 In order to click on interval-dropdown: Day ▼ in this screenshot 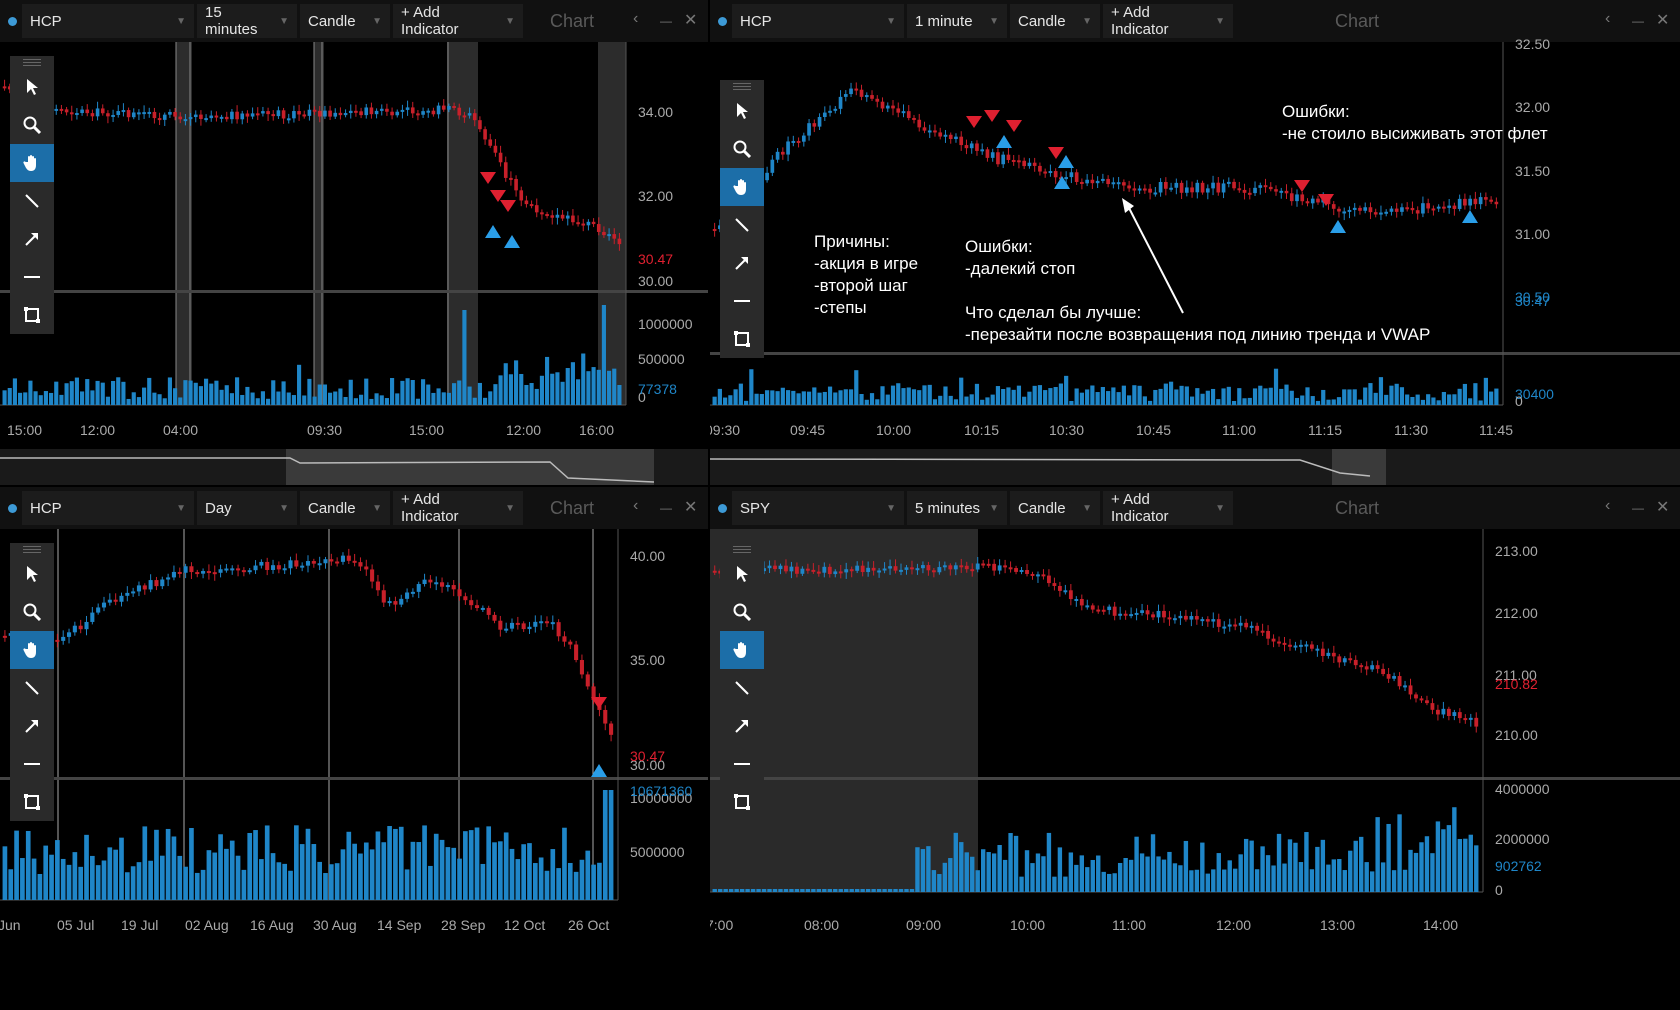, I will do `click(247, 508)`.